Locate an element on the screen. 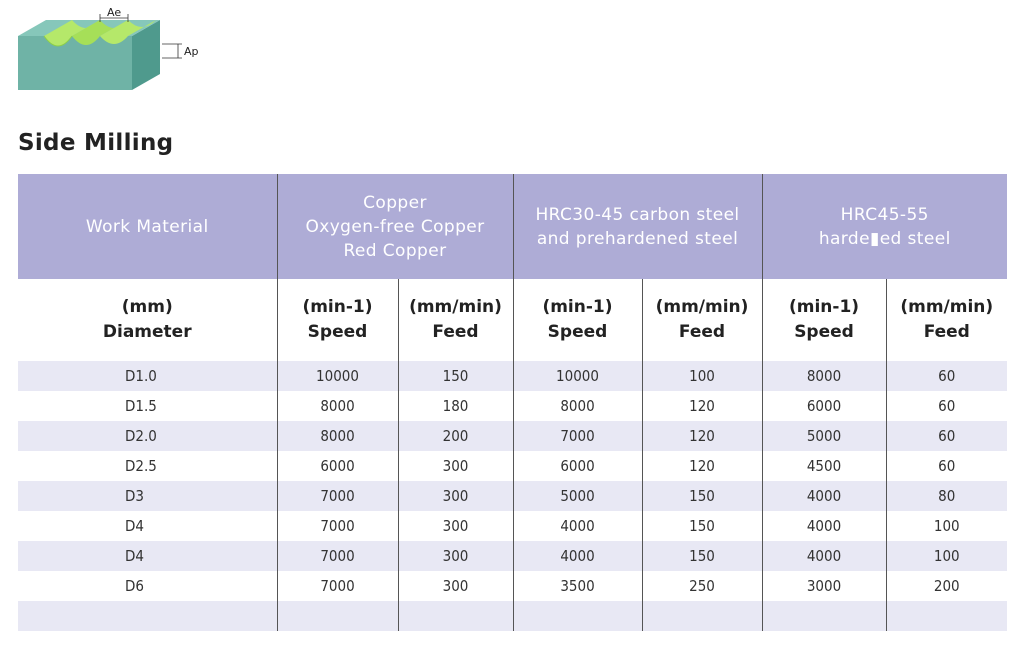  block-side-face is located at coordinates (146, 55).